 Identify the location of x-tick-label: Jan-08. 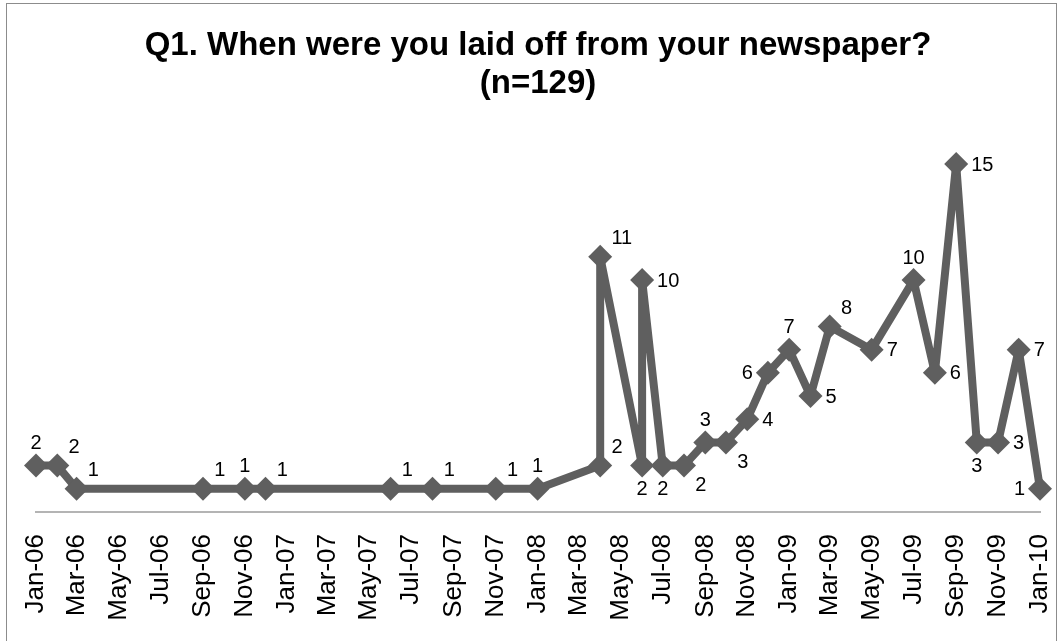
(535, 574).